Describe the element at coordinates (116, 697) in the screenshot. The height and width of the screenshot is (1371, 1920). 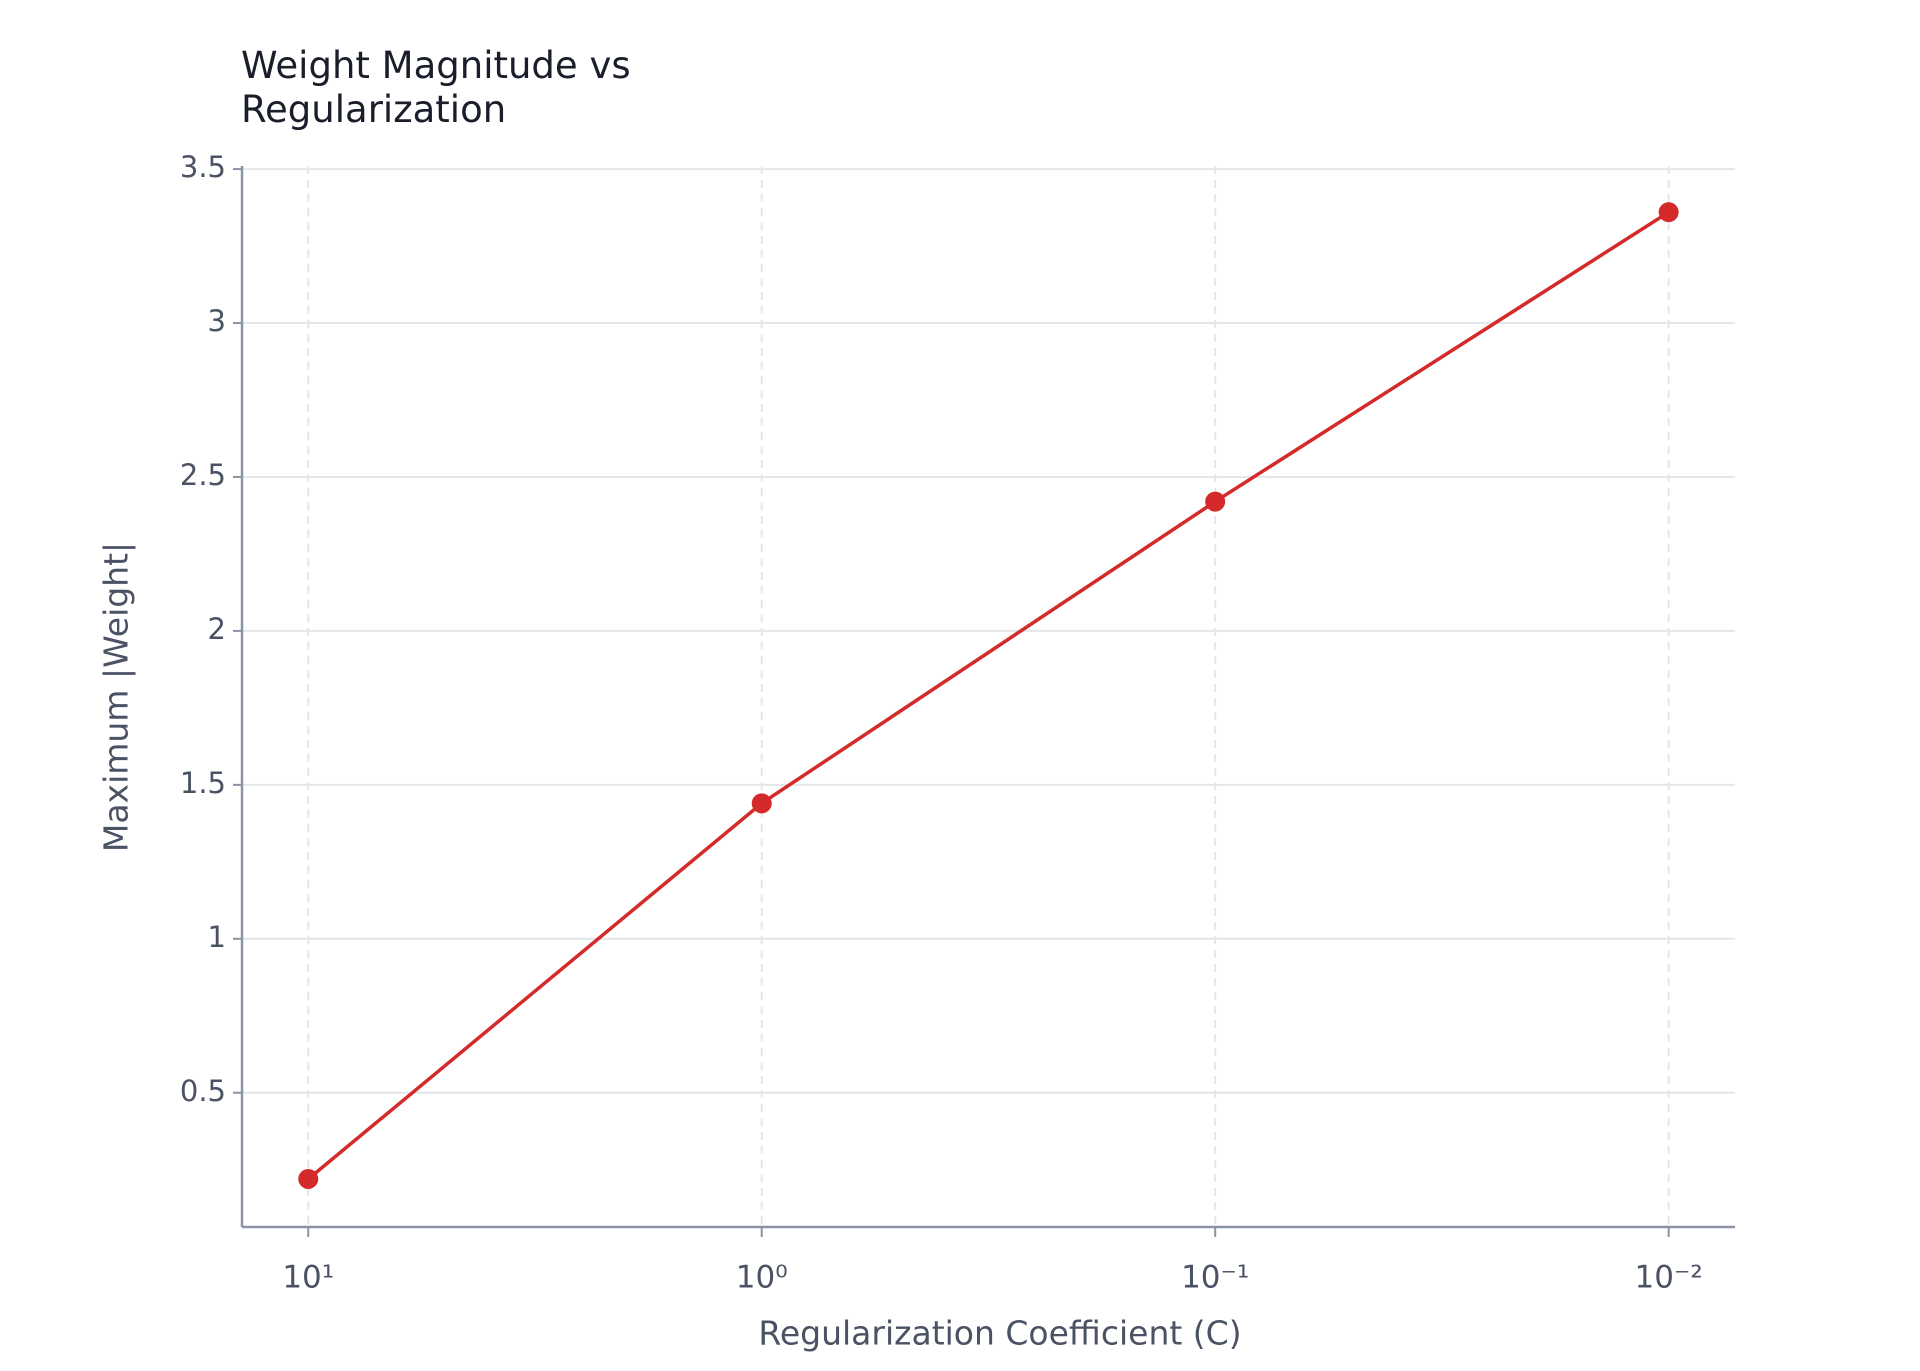
I see `y-axis-label: Maximum |Weight|` at that location.